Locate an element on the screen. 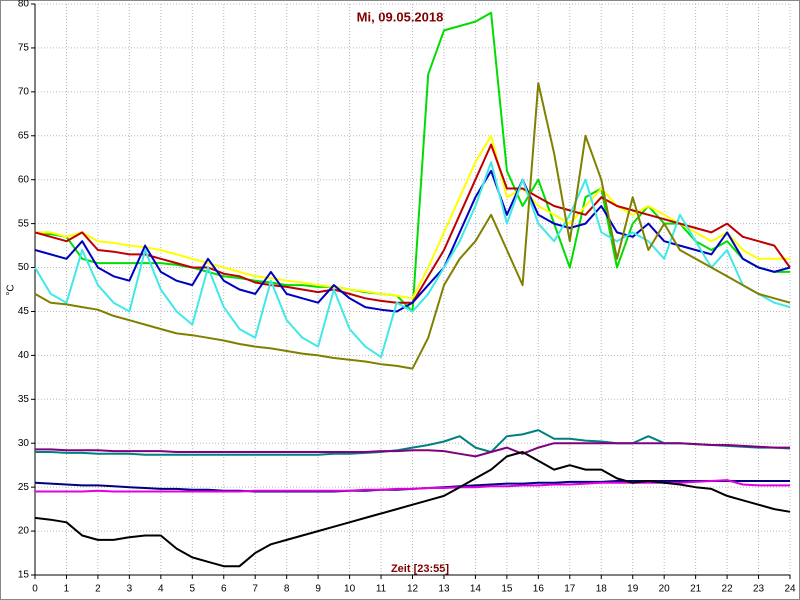 This screenshot has width=800, height=600. y-tick-label: 55 is located at coordinates (24, 223).